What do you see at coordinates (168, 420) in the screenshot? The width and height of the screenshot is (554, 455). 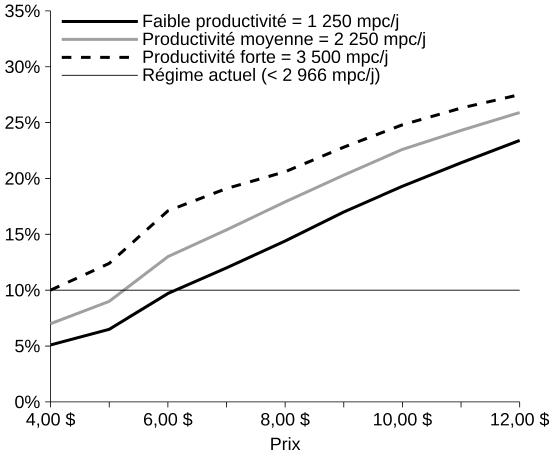 I see `x-tick-label: 6,00 $` at bounding box center [168, 420].